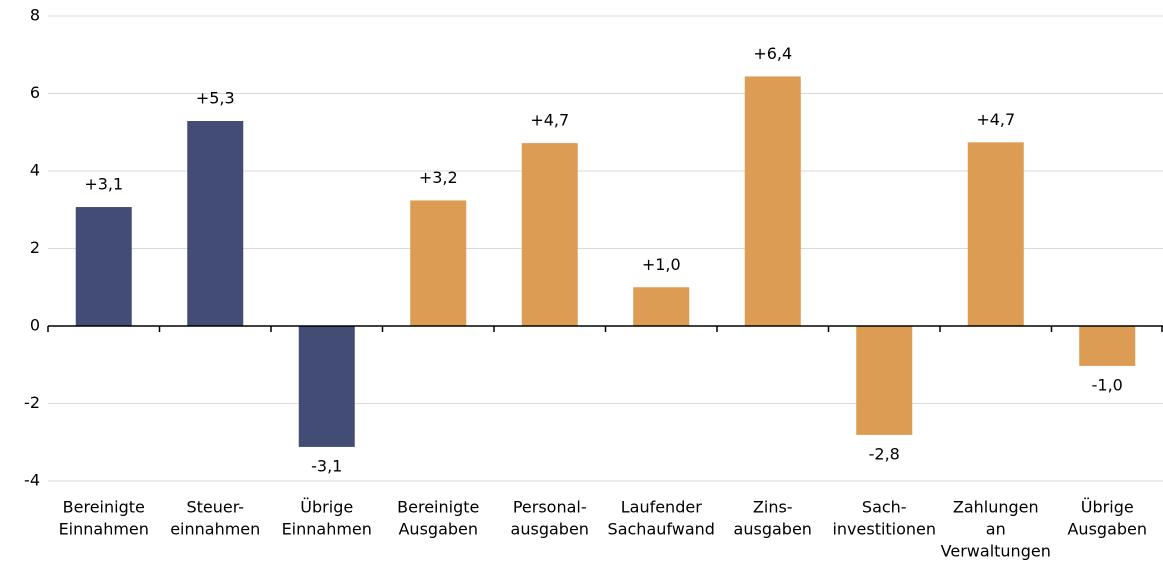 The image size is (1163, 569). What do you see at coordinates (884, 453) in the screenshot?
I see `value-label: -2,8` at bounding box center [884, 453].